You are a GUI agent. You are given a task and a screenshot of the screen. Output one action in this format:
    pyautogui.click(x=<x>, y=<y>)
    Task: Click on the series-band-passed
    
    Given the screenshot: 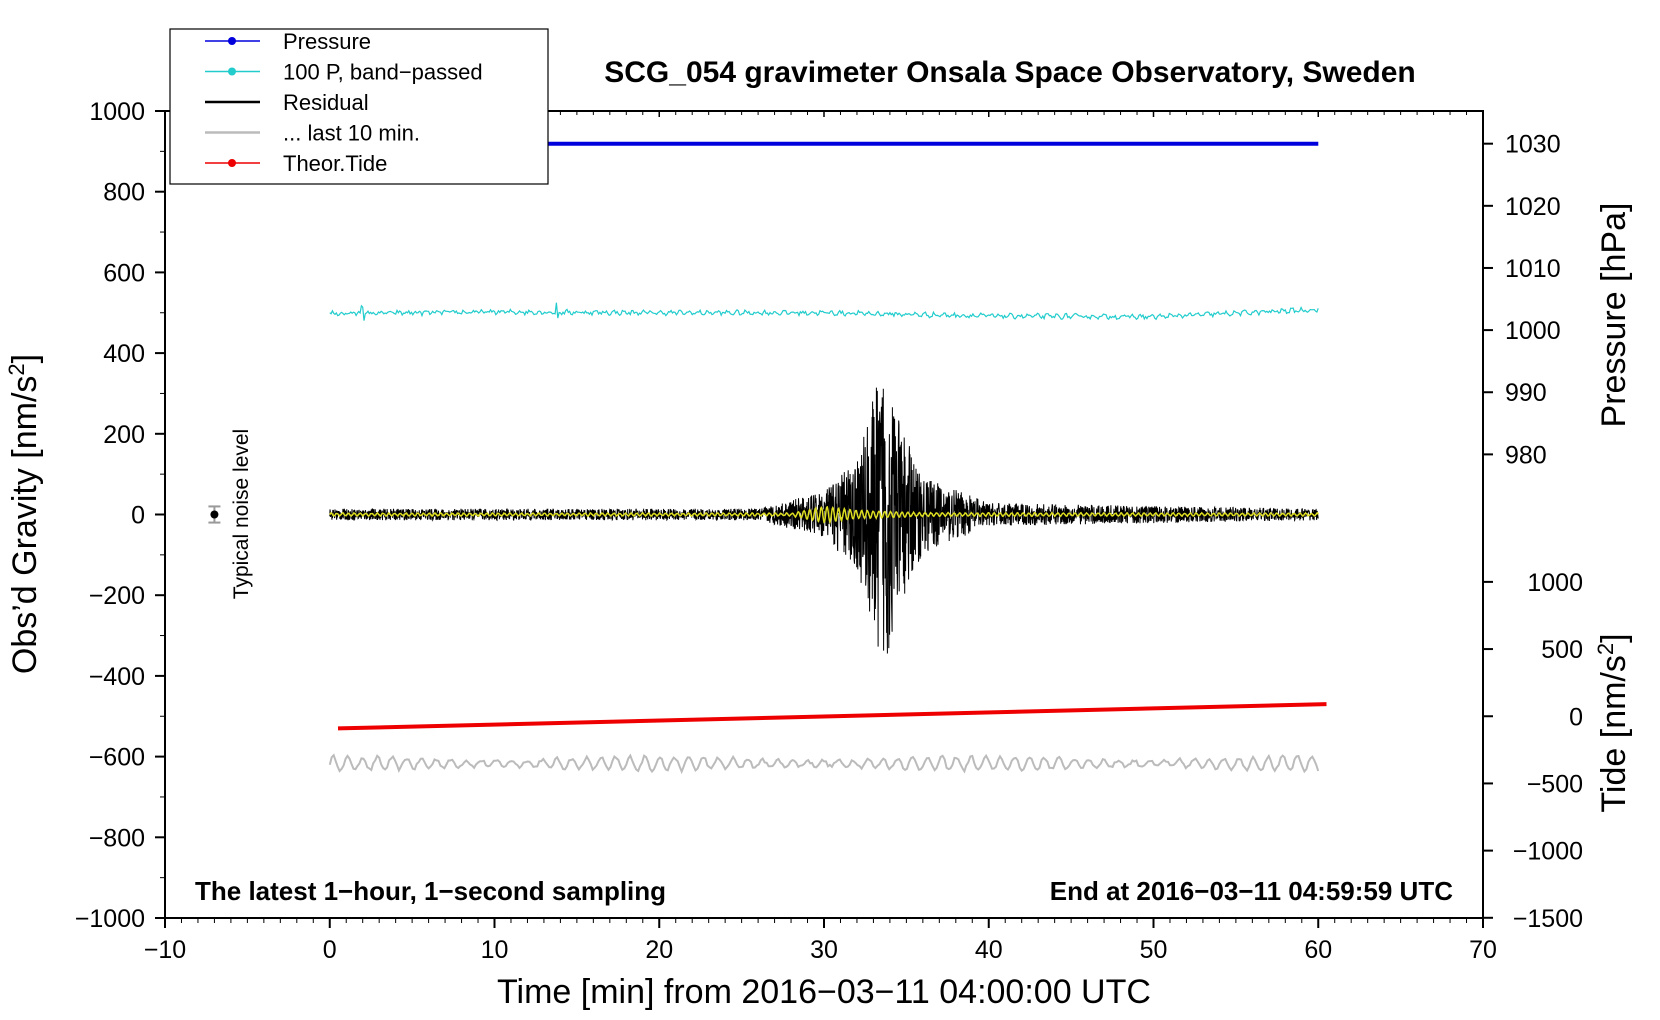 What is the action you would take?
    pyautogui.click(x=824, y=311)
    